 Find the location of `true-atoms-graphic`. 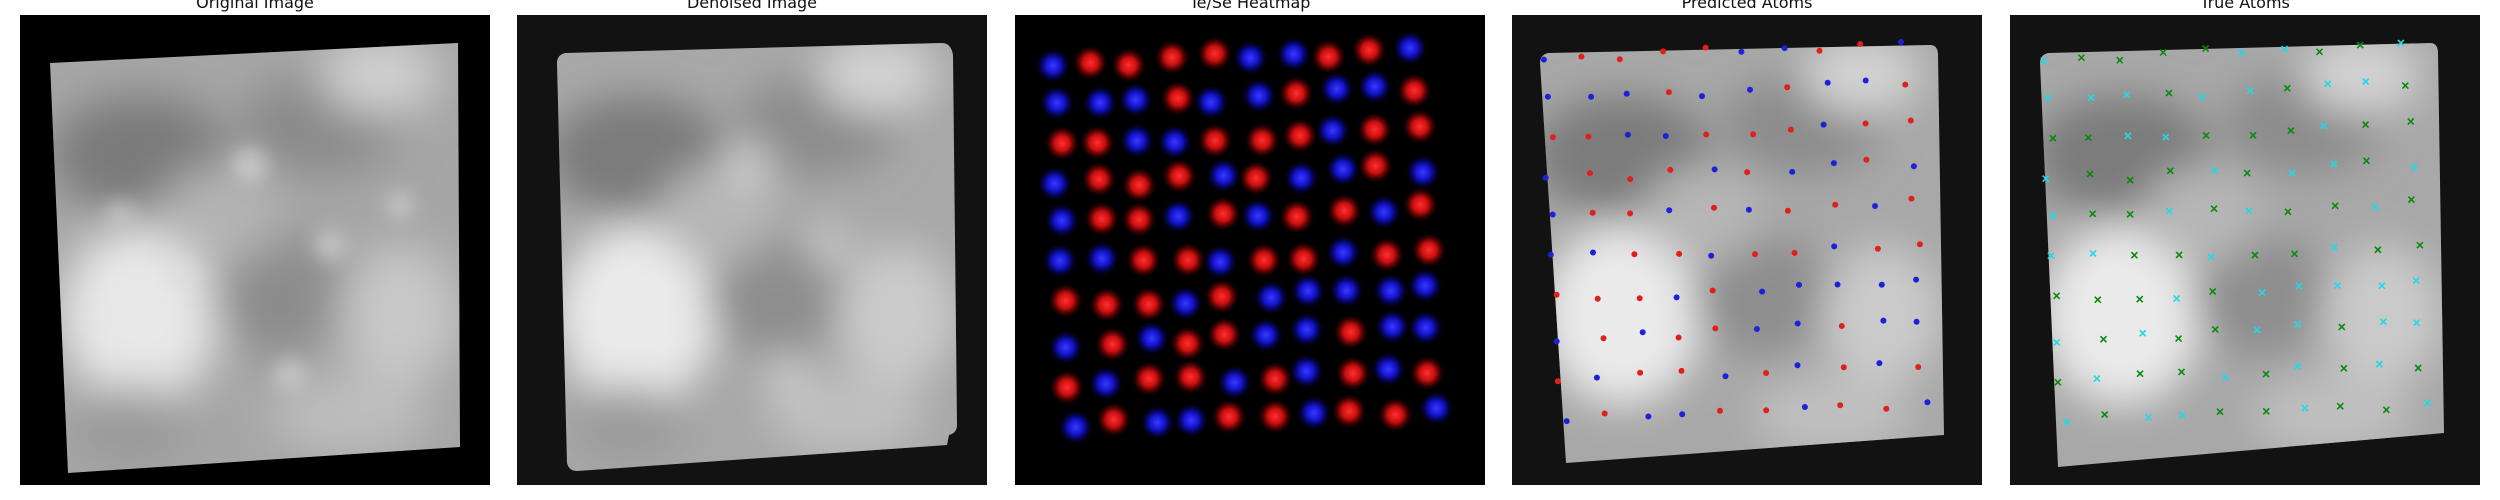

true-atoms-graphic is located at coordinates (2242, 253).